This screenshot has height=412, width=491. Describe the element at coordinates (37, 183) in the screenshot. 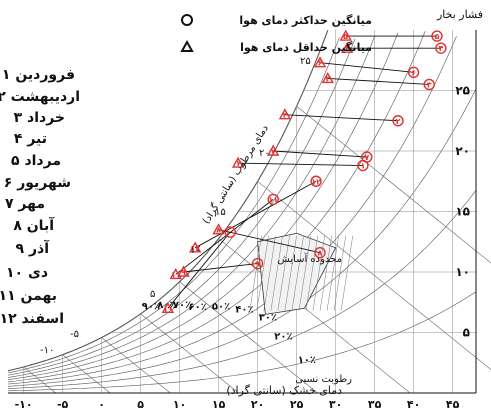

I see `month-6: ۶ شهریور` at that location.